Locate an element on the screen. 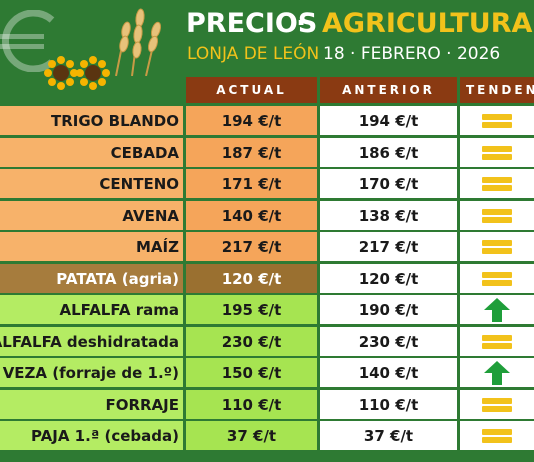 The width and height of the screenshot is (534, 462). product-name: VEZA (forraje de 1.º) is located at coordinates (91, 372).